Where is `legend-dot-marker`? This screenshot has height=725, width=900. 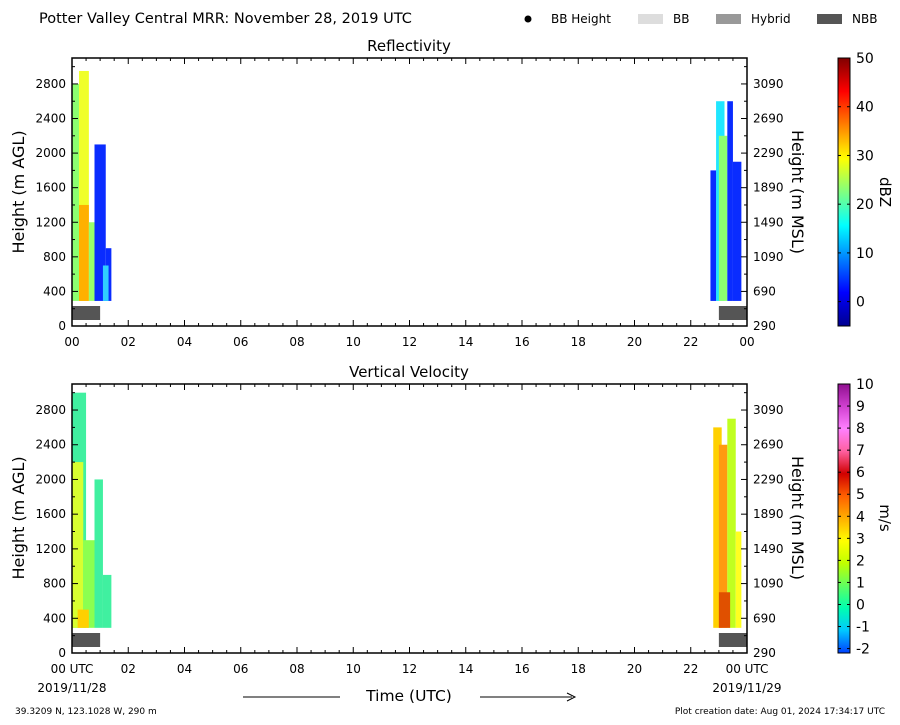
legend-dot-marker is located at coordinates (528, 19).